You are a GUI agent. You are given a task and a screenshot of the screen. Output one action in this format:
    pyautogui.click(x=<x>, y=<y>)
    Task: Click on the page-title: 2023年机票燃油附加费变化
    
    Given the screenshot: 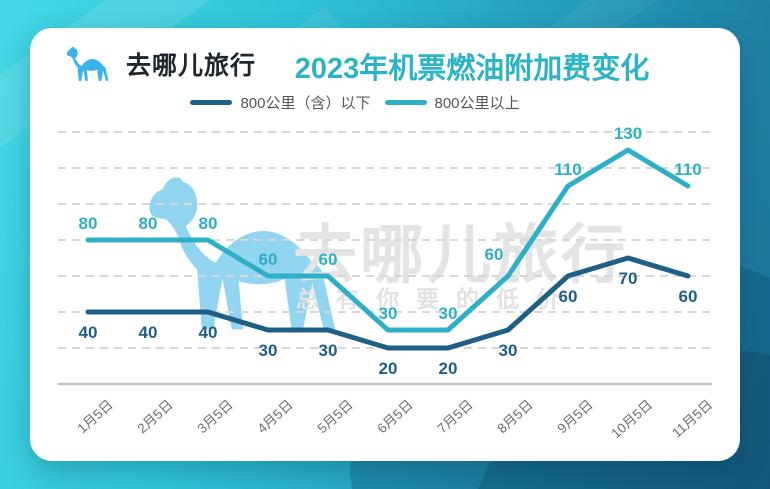 What is the action you would take?
    pyautogui.click(x=472, y=69)
    